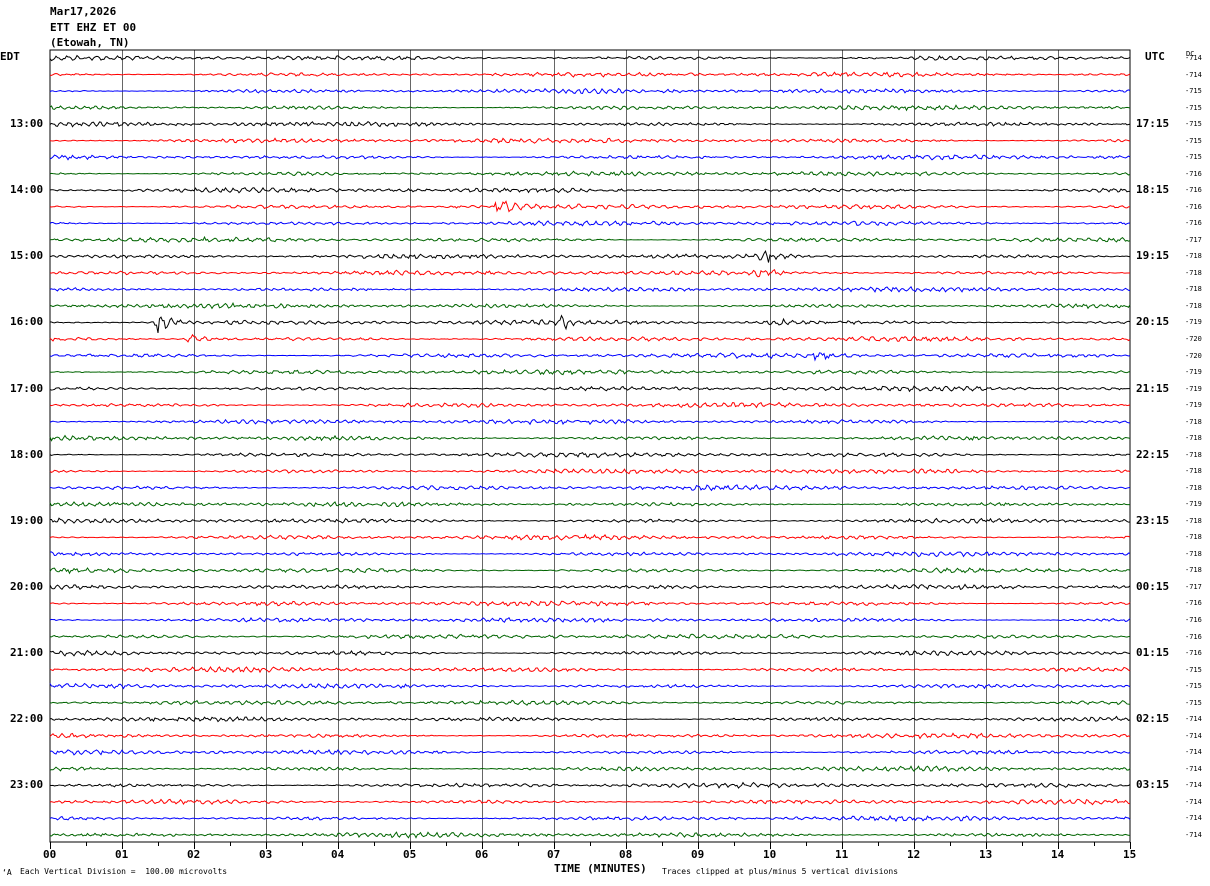  What do you see at coordinates (1058, 854) in the screenshot?
I see `x-tick-label: 14` at bounding box center [1058, 854].